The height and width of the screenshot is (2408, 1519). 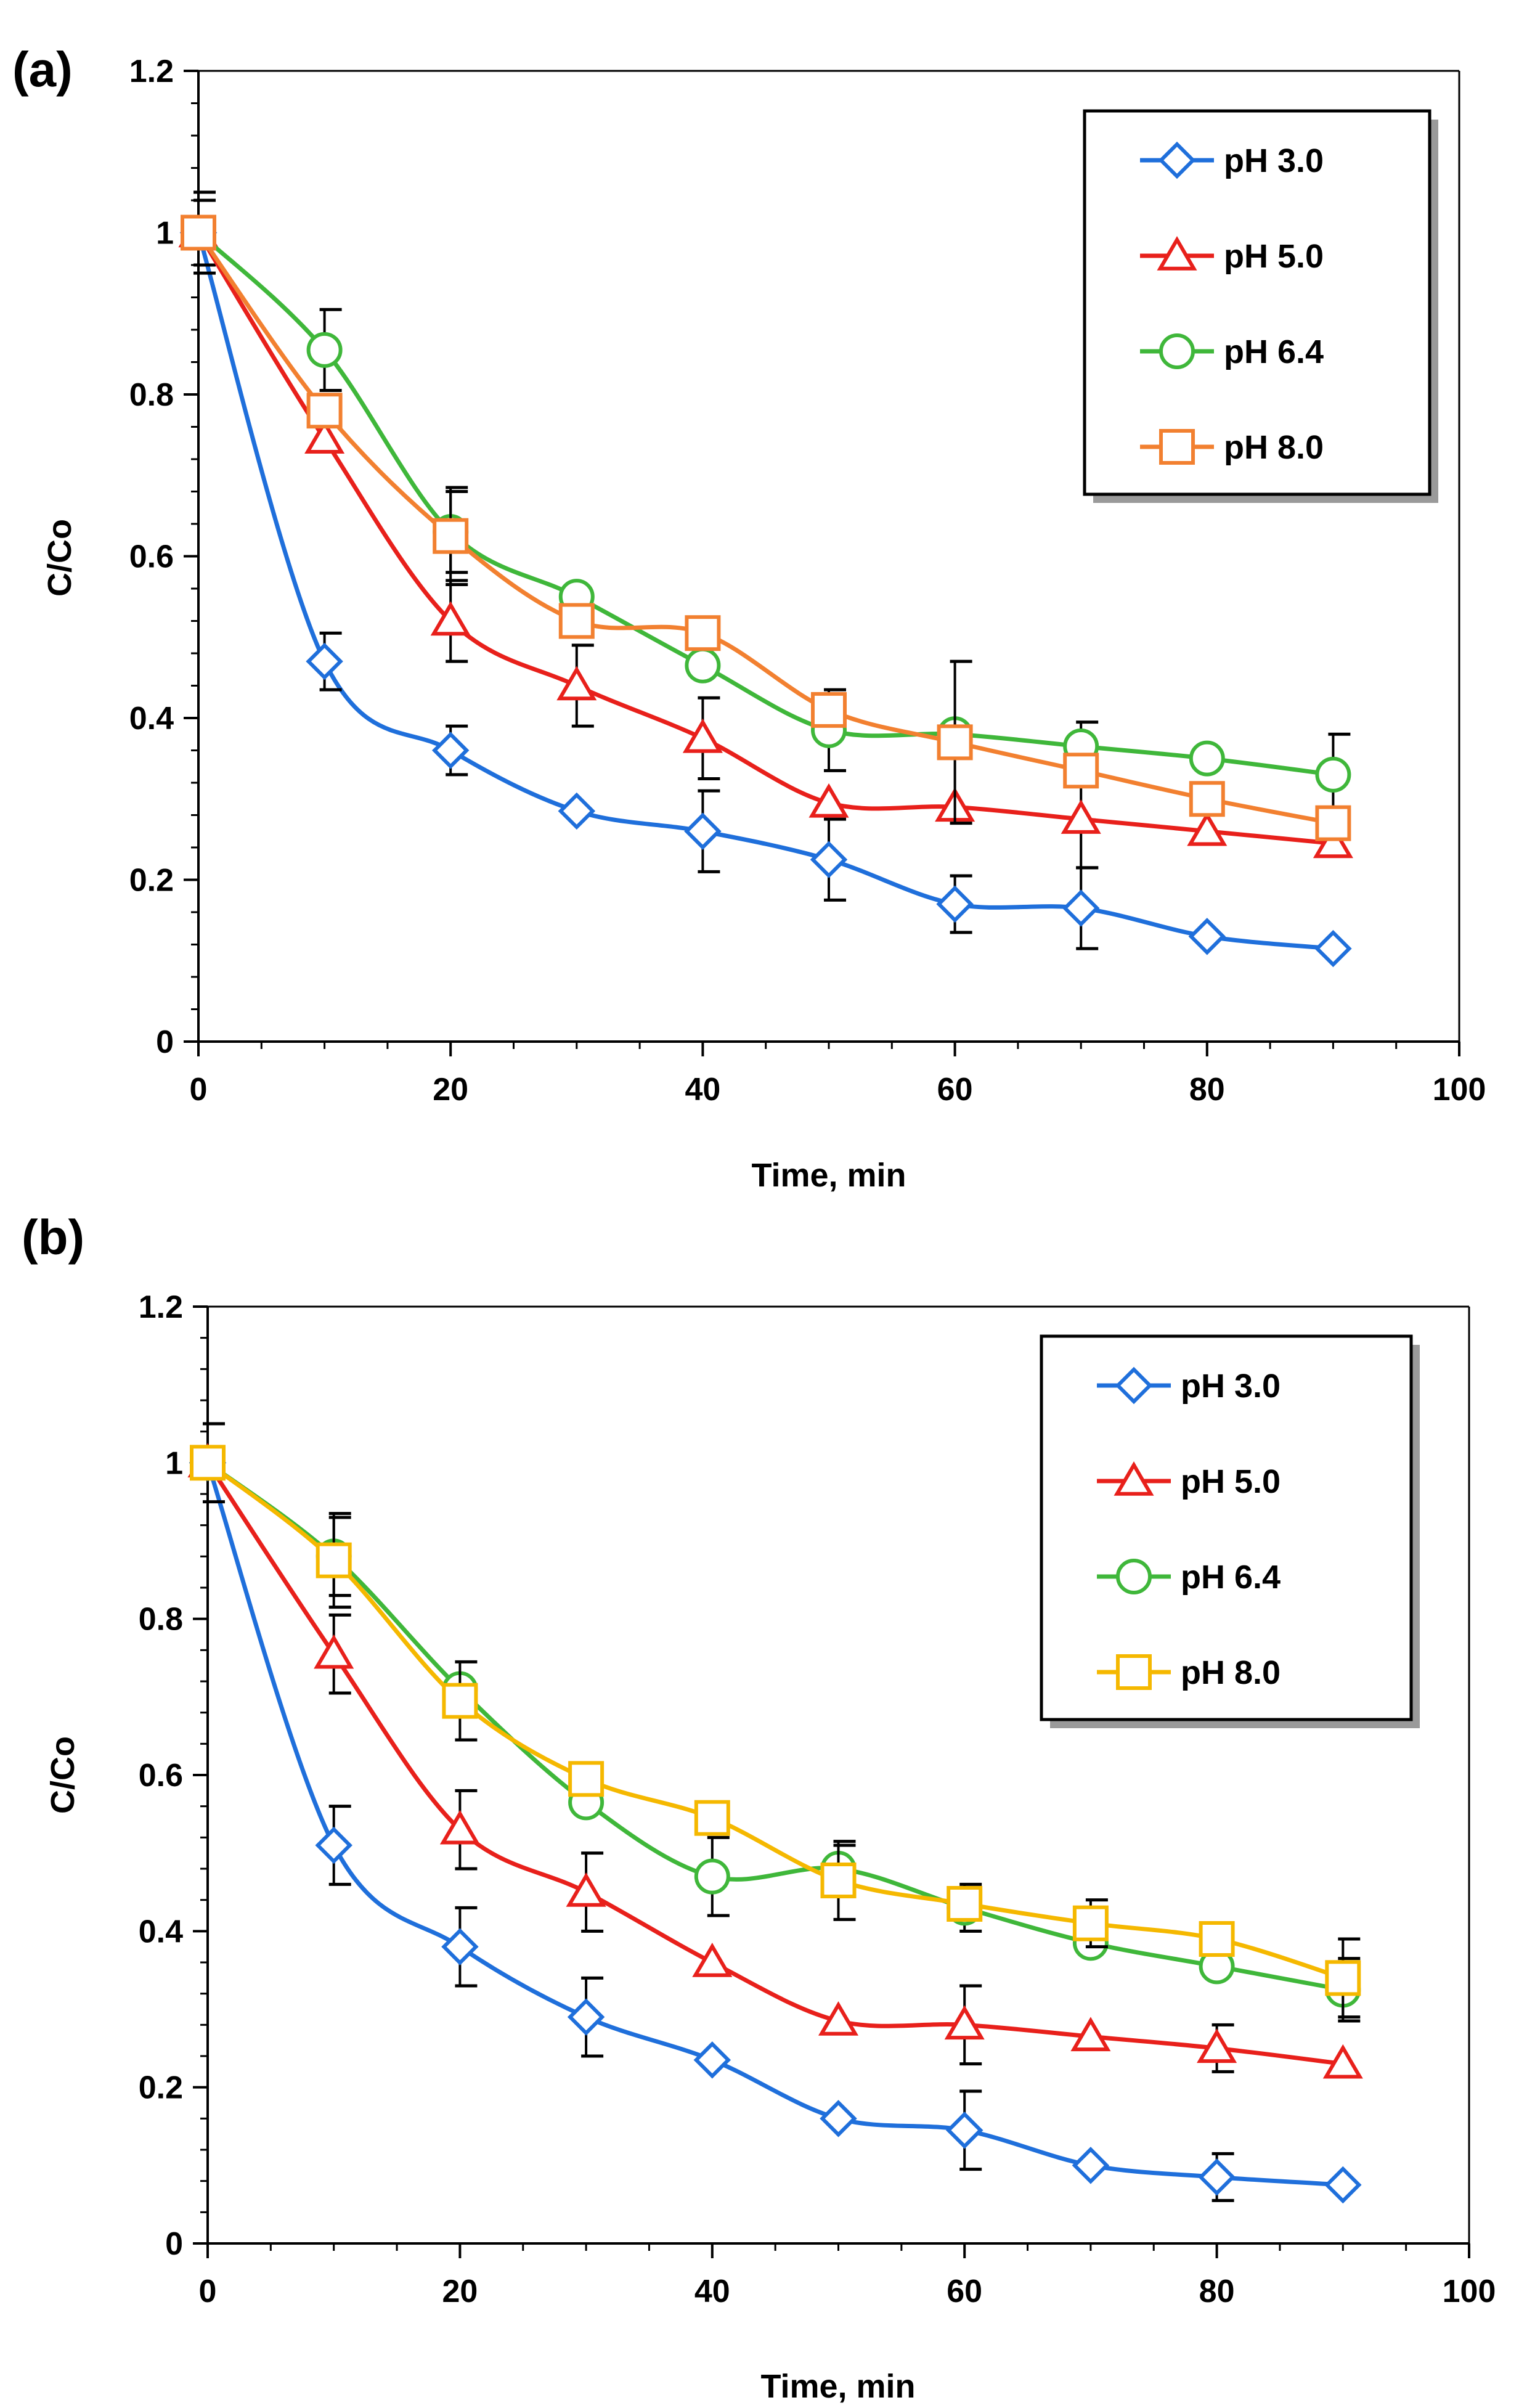 I want to click on y-tick-label: 0.2, so click(x=161, y=2088).